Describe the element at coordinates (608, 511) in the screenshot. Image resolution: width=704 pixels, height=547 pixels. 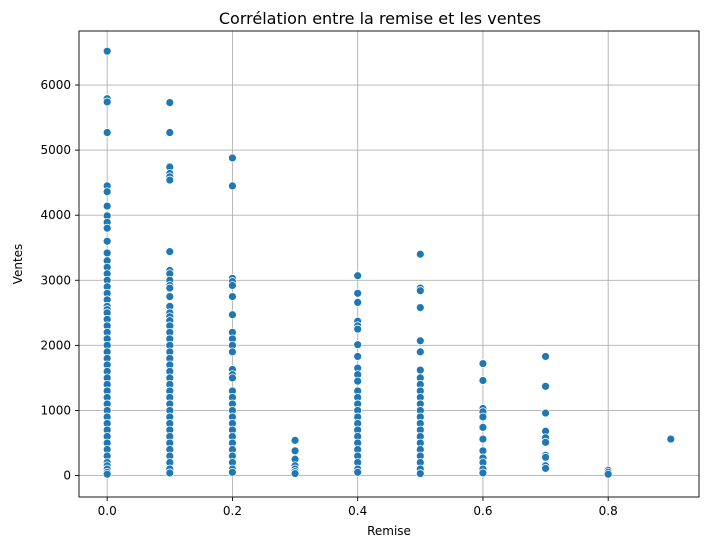
I see `x-tick-label: 0.8` at that location.